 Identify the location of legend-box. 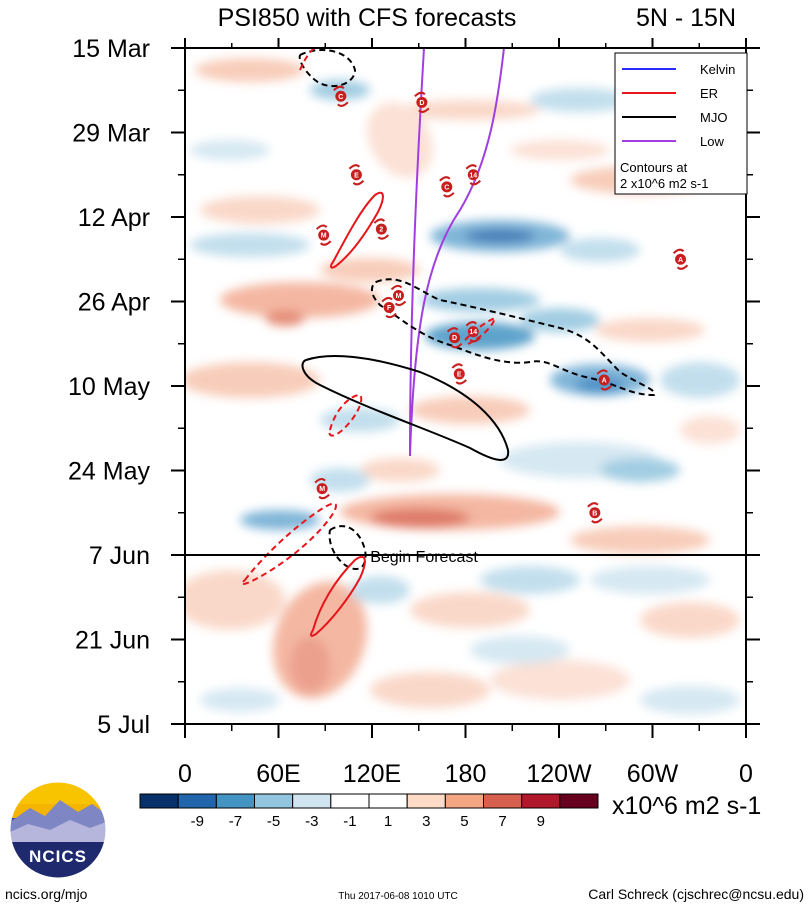
(681, 123).